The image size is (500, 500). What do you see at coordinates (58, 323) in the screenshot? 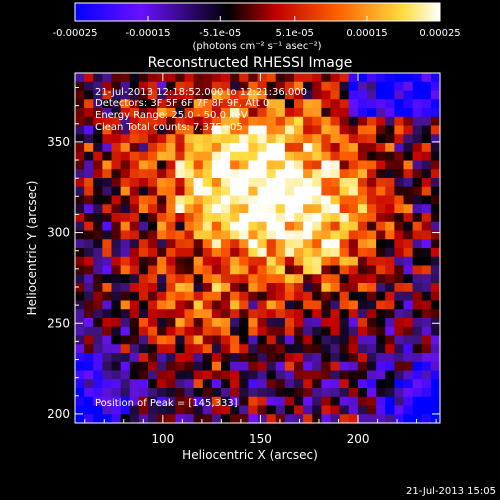
I see `y-tick-label: 250` at bounding box center [58, 323].